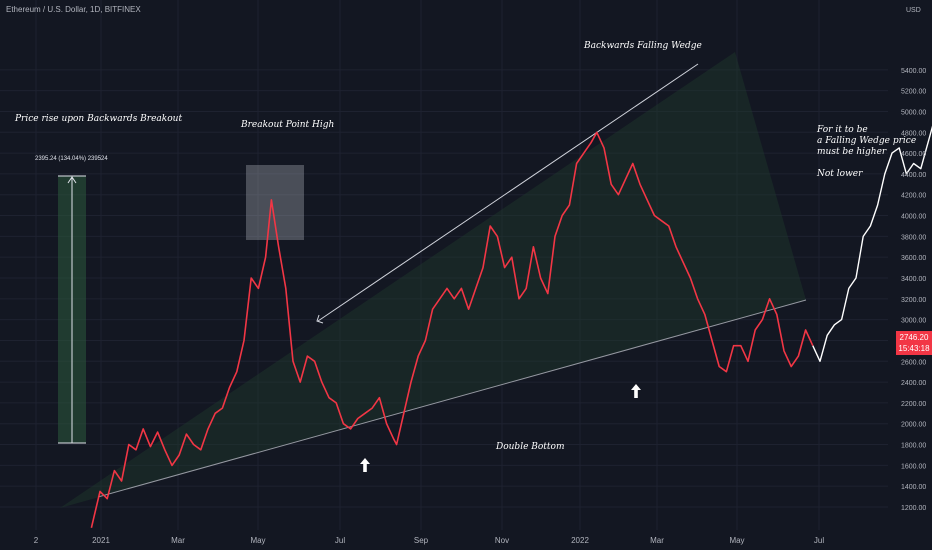 Image resolution: width=932 pixels, height=550 pixels. Describe the element at coordinates (872, 243) in the screenshot. I see `price-line-projection` at that location.